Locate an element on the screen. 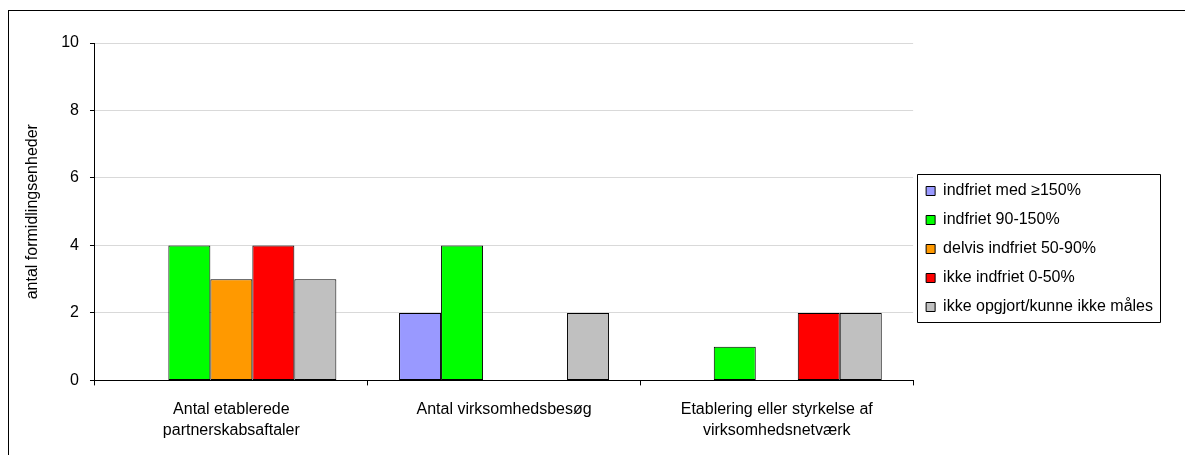 The width and height of the screenshot is (1185, 455). y-tick-label: 4 is located at coordinates (75, 244).